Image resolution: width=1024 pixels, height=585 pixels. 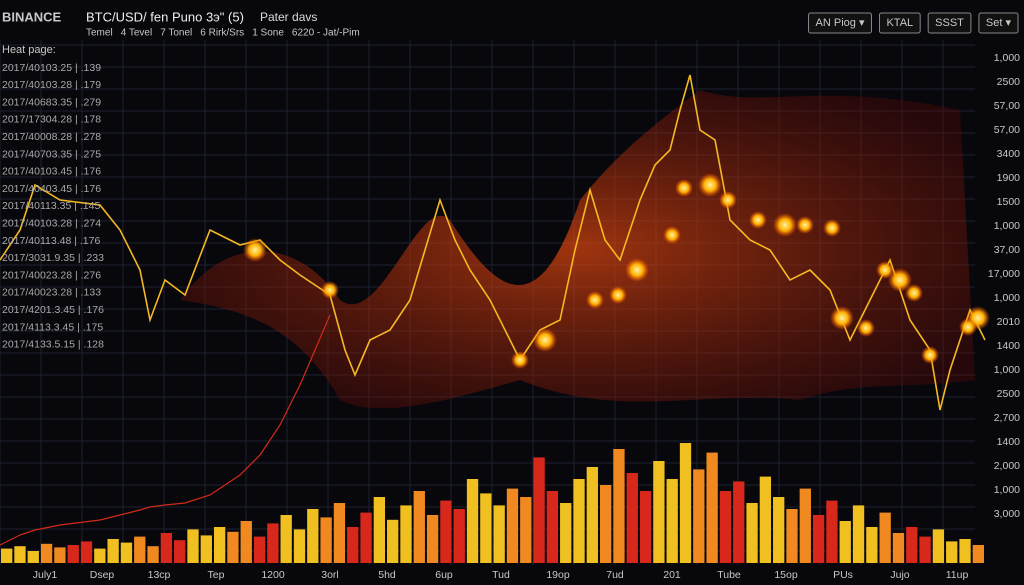 I want to click on button: AN Piog ▾, so click(x=840, y=23).